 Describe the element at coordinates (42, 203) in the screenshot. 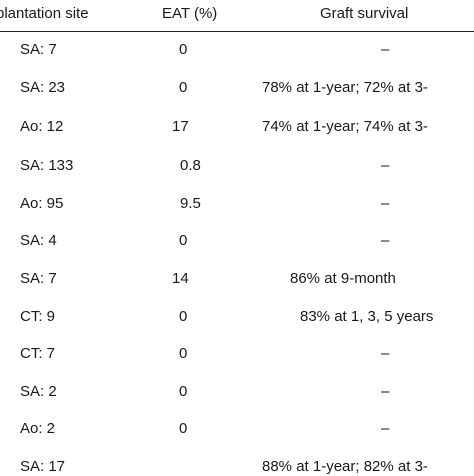

I see `cell-implantation-site: Ao: 95` at that location.